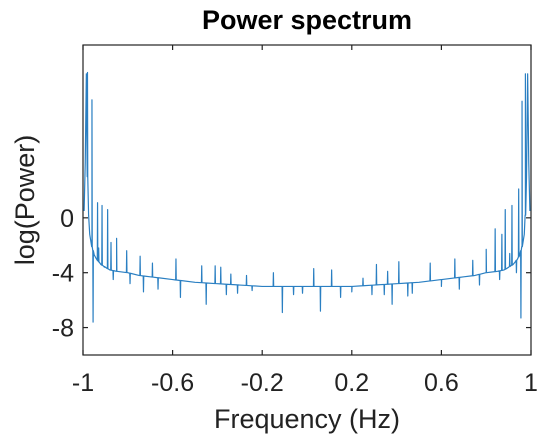 Image resolution: width=550 pixels, height=442 pixels. Describe the element at coordinates (531, 383) in the screenshot. I see `x-tick-label: 1` at that location.